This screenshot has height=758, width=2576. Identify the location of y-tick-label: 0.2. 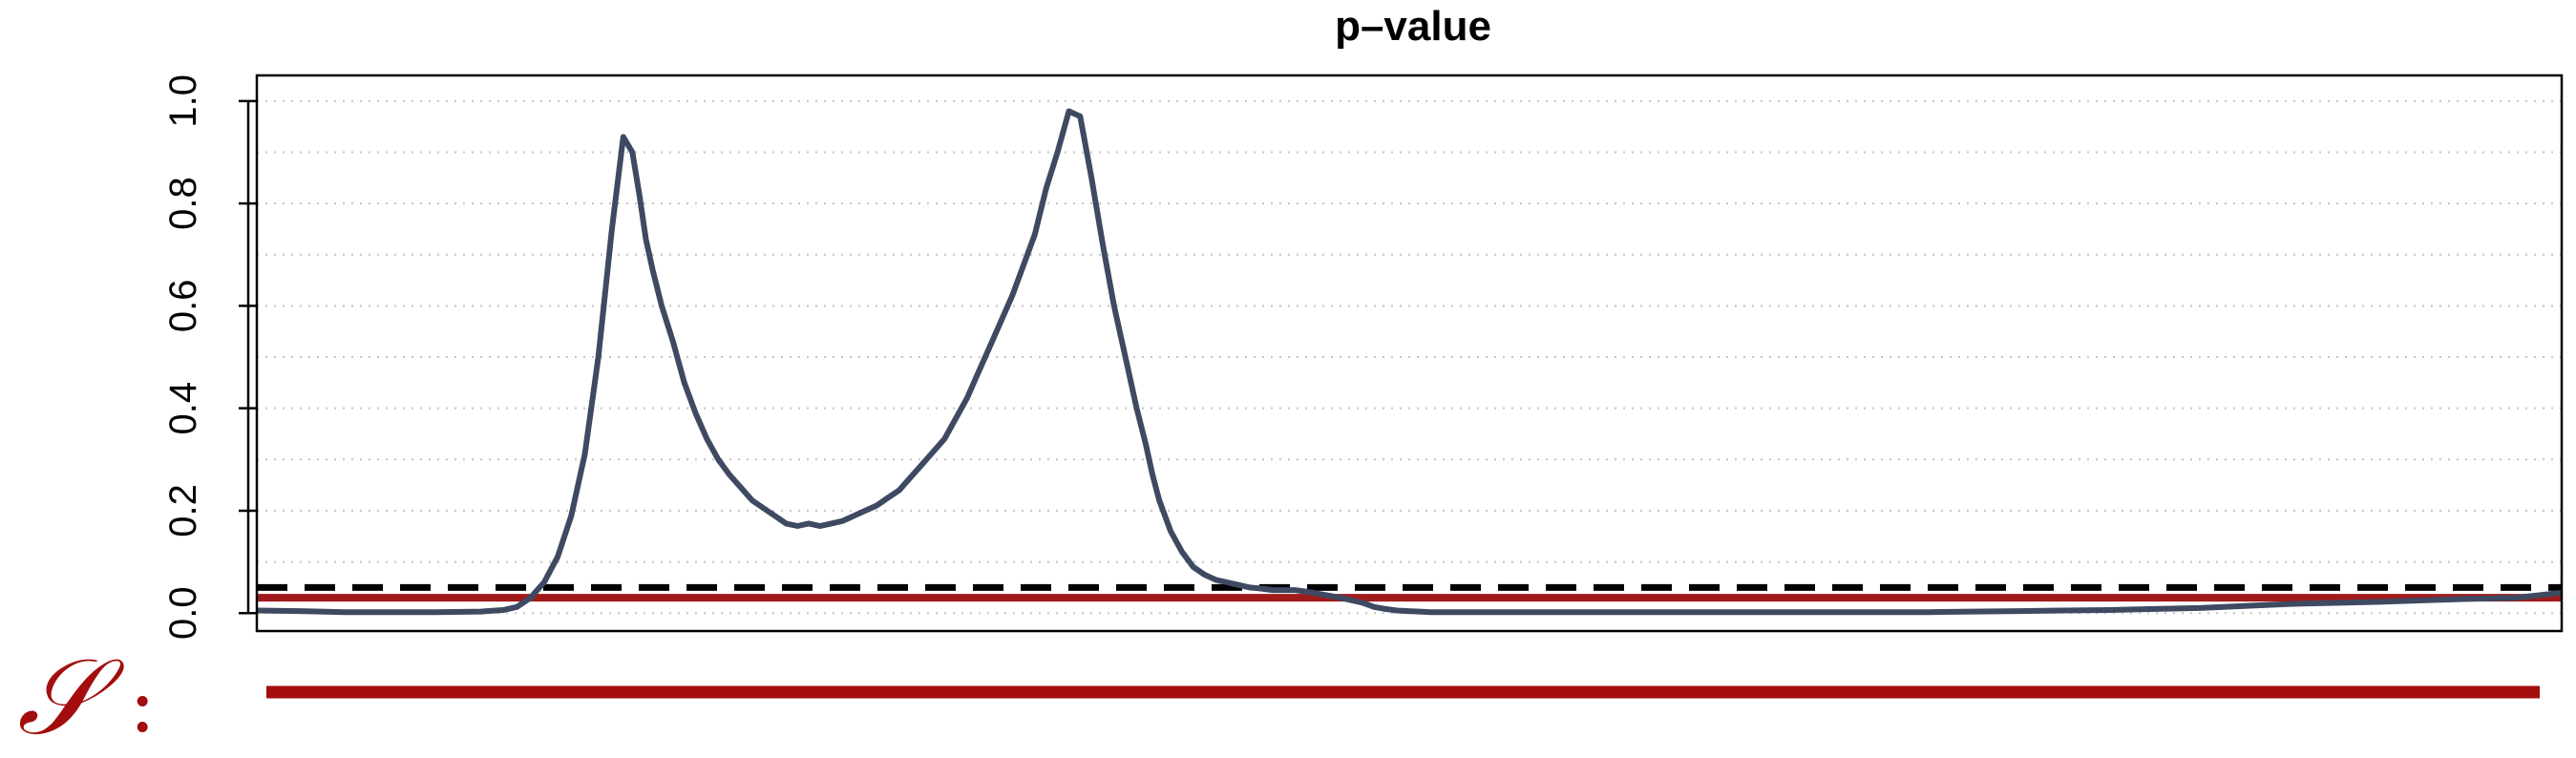
(183, 510).